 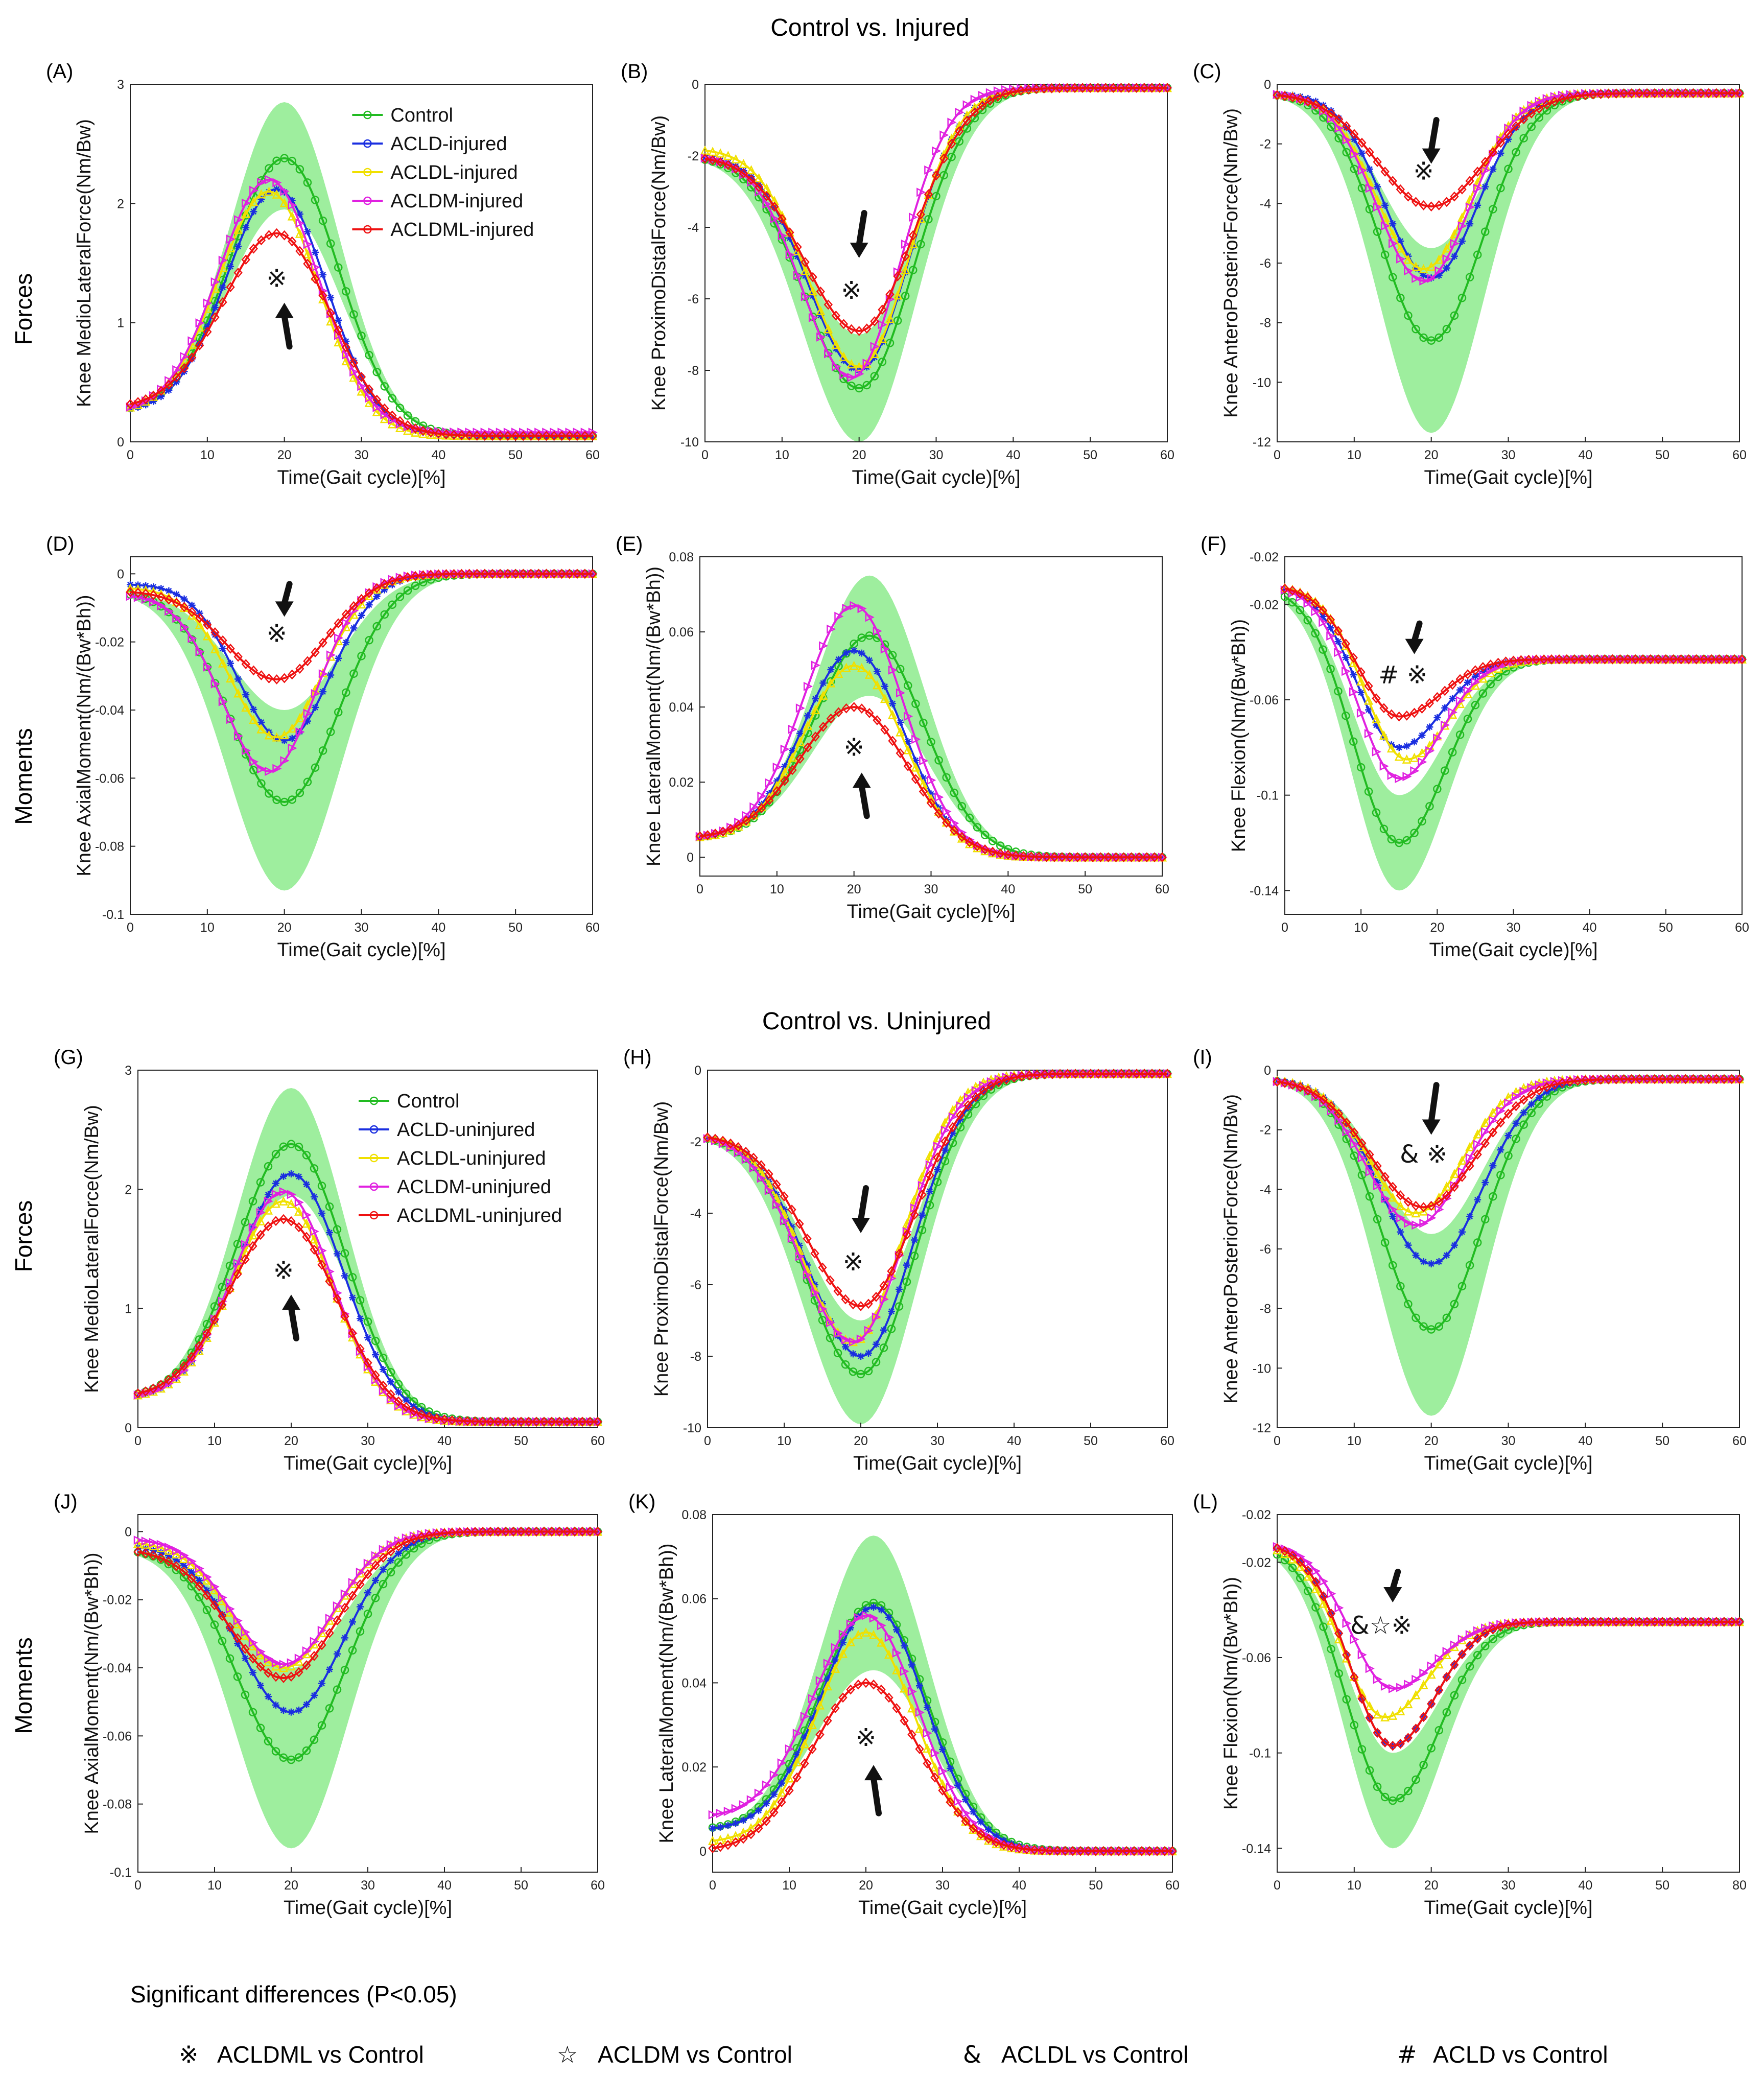 I want to click on legend-marker, so click(x=374, y=1129).